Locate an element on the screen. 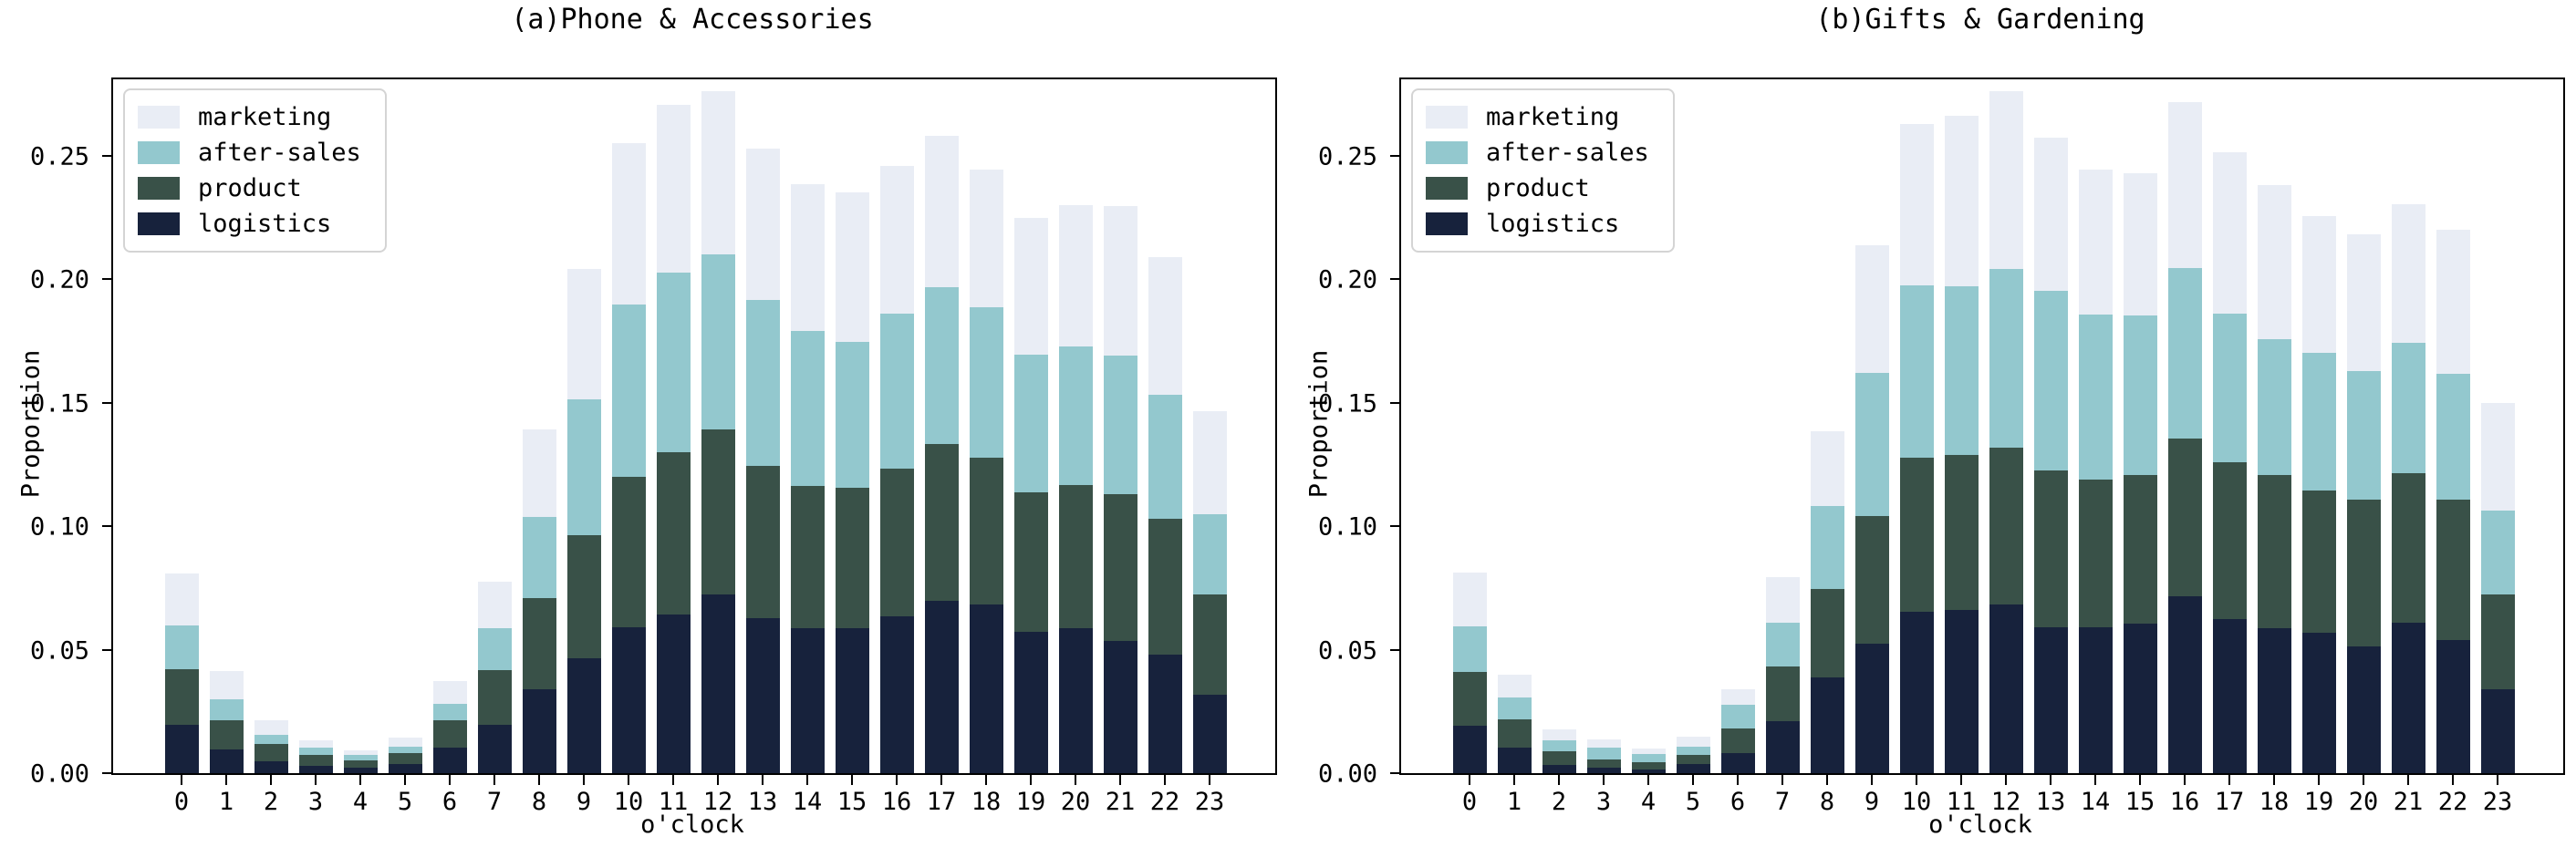 Image resolution: width=2576 pixels, height=847 pixels. bar-segment-product-h12 is located at coordinates (718, 512).